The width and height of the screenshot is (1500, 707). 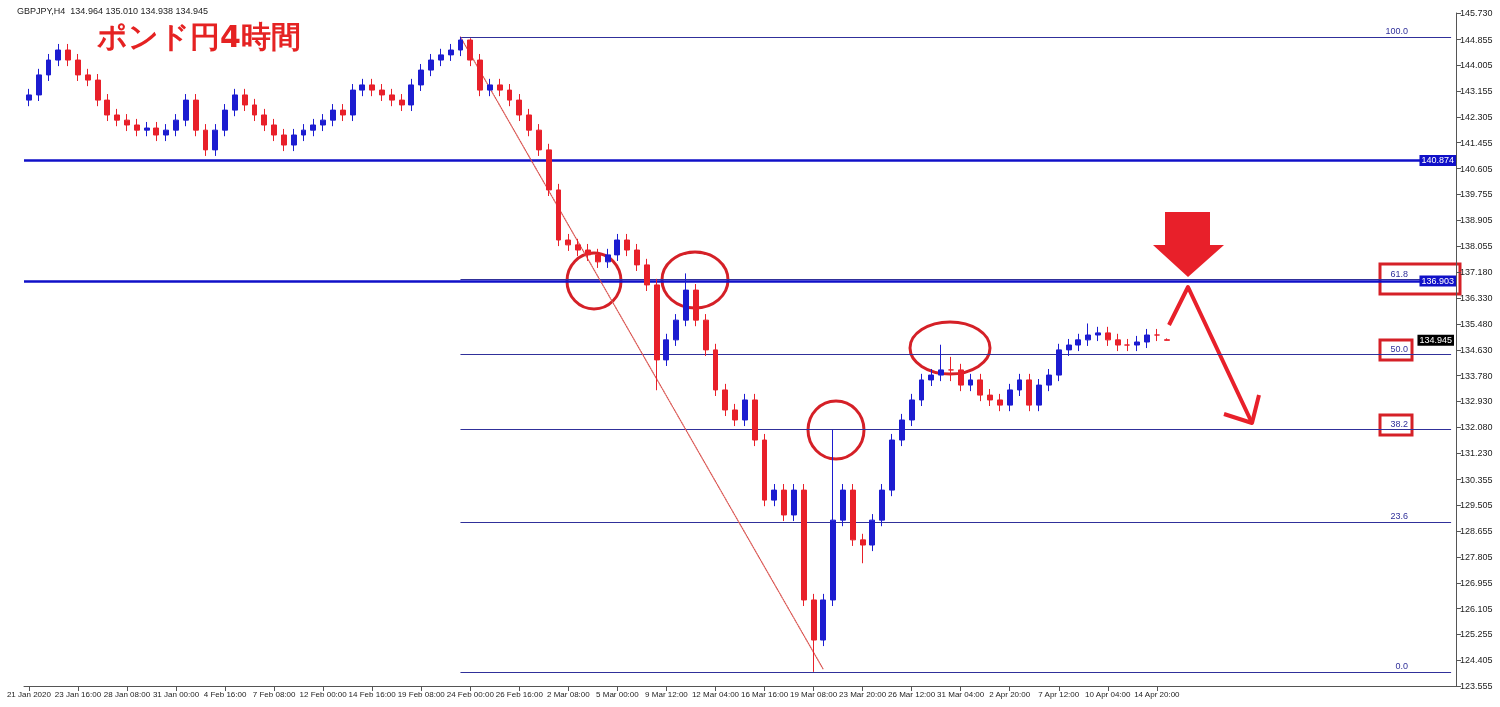 I want to click on y-tick-label: 127.805, so click(x=1476, y=557).